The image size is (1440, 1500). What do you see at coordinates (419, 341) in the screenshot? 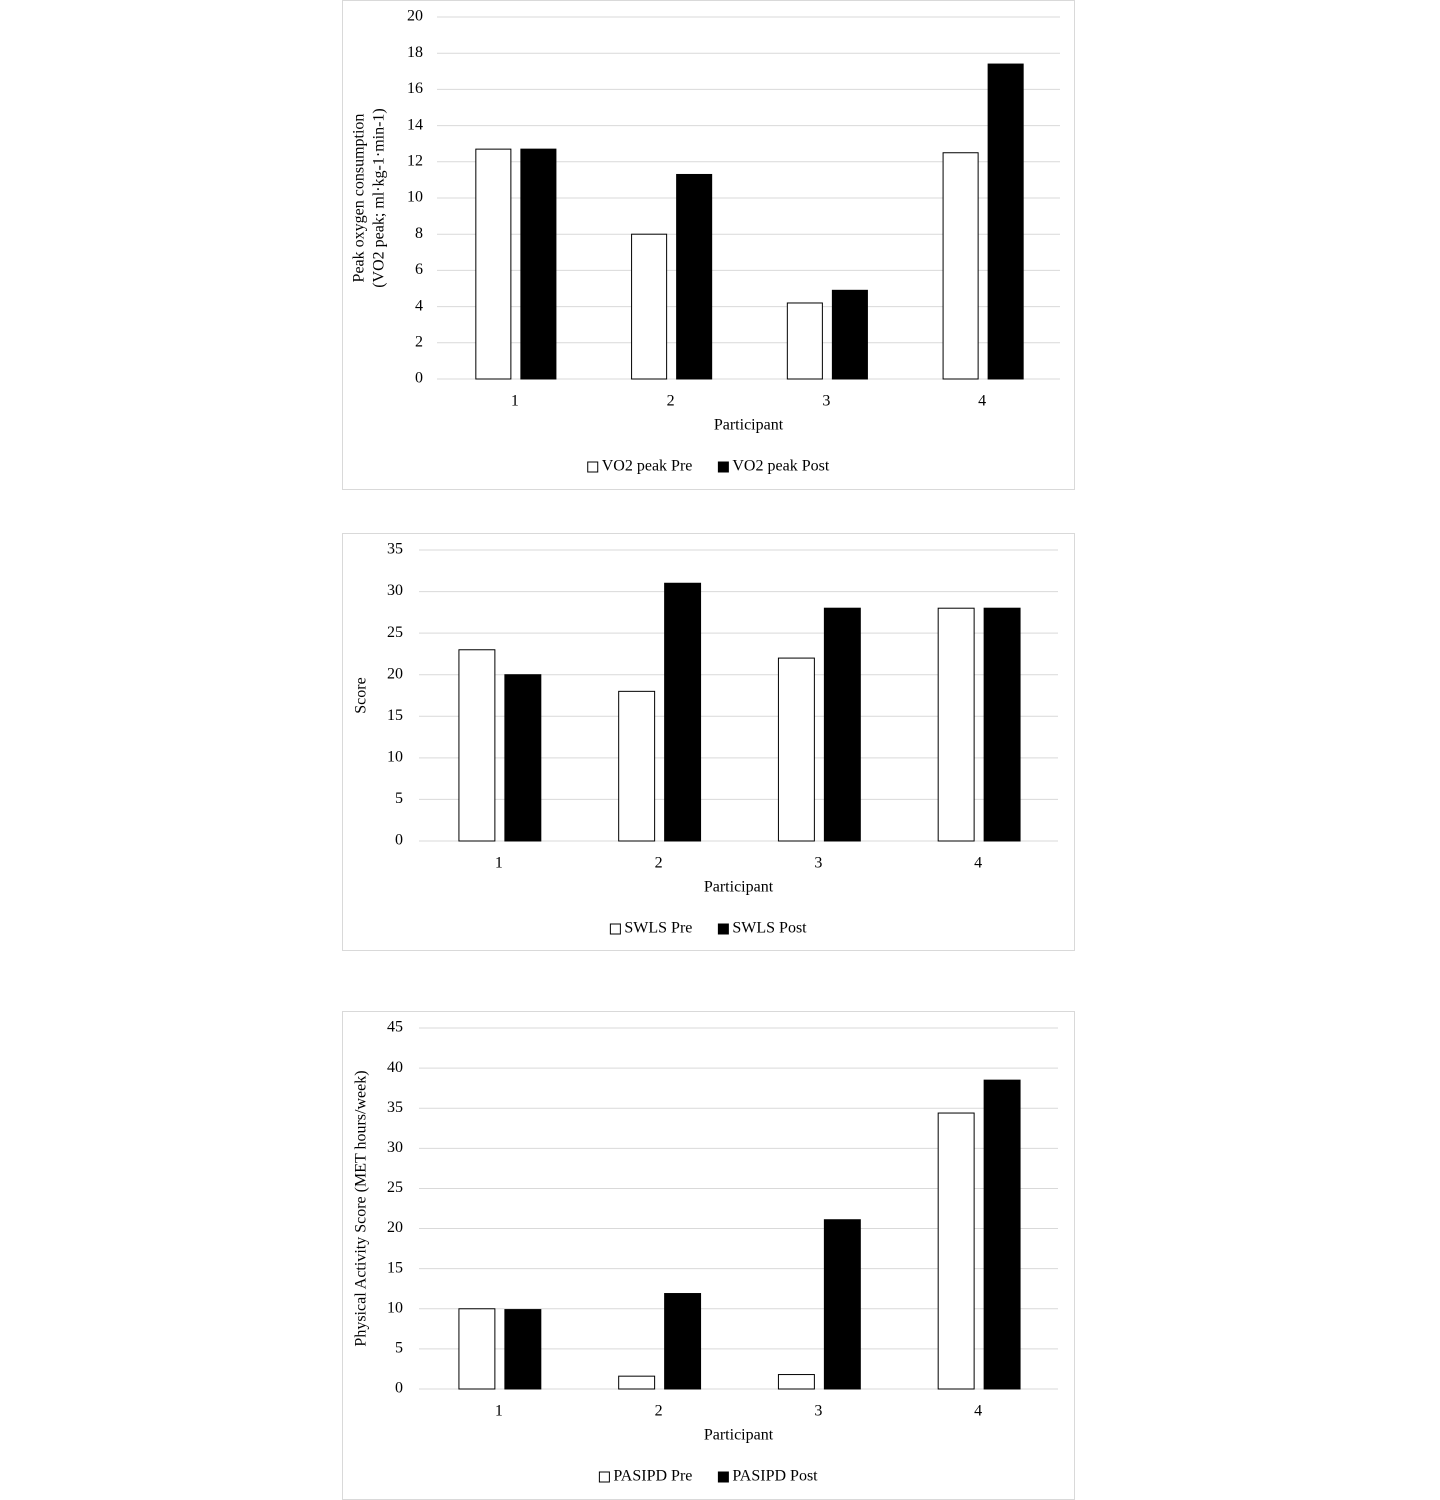
I see `y-tick-label: 2` at bounding box center [419, 341].